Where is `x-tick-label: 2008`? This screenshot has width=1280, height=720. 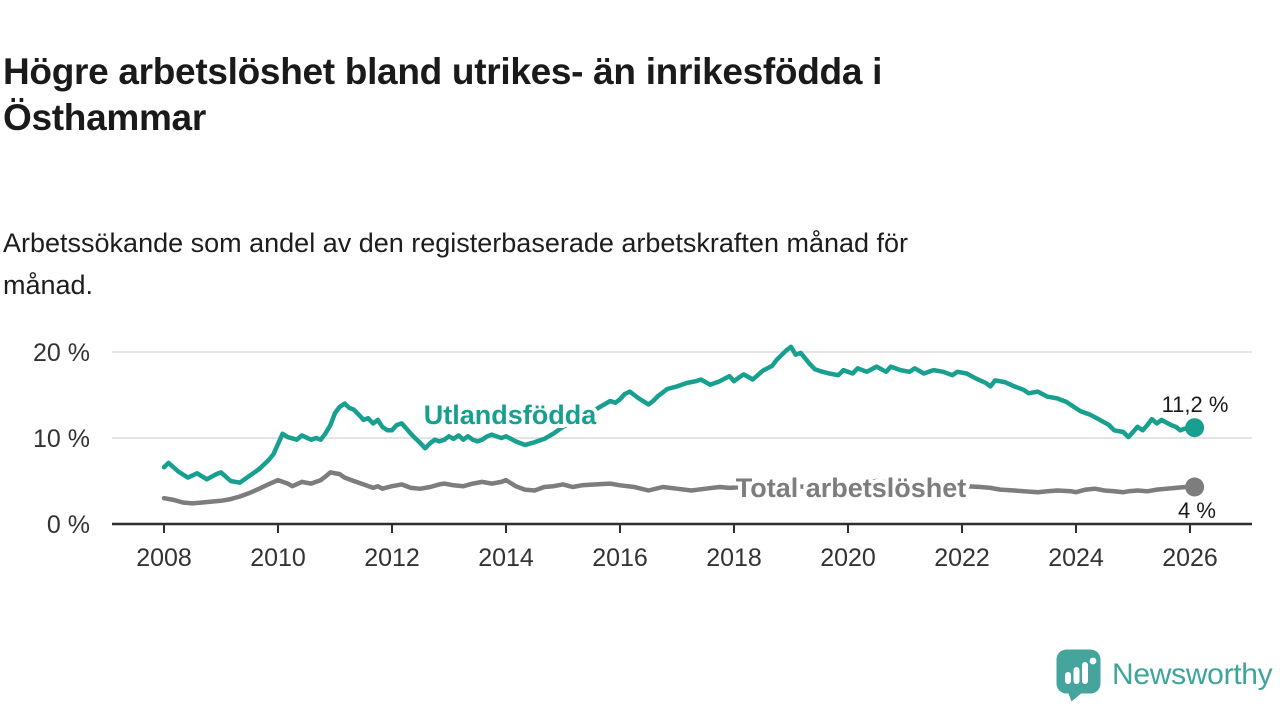 x-tick-label: 2008 is located at coordinates (164, 558).